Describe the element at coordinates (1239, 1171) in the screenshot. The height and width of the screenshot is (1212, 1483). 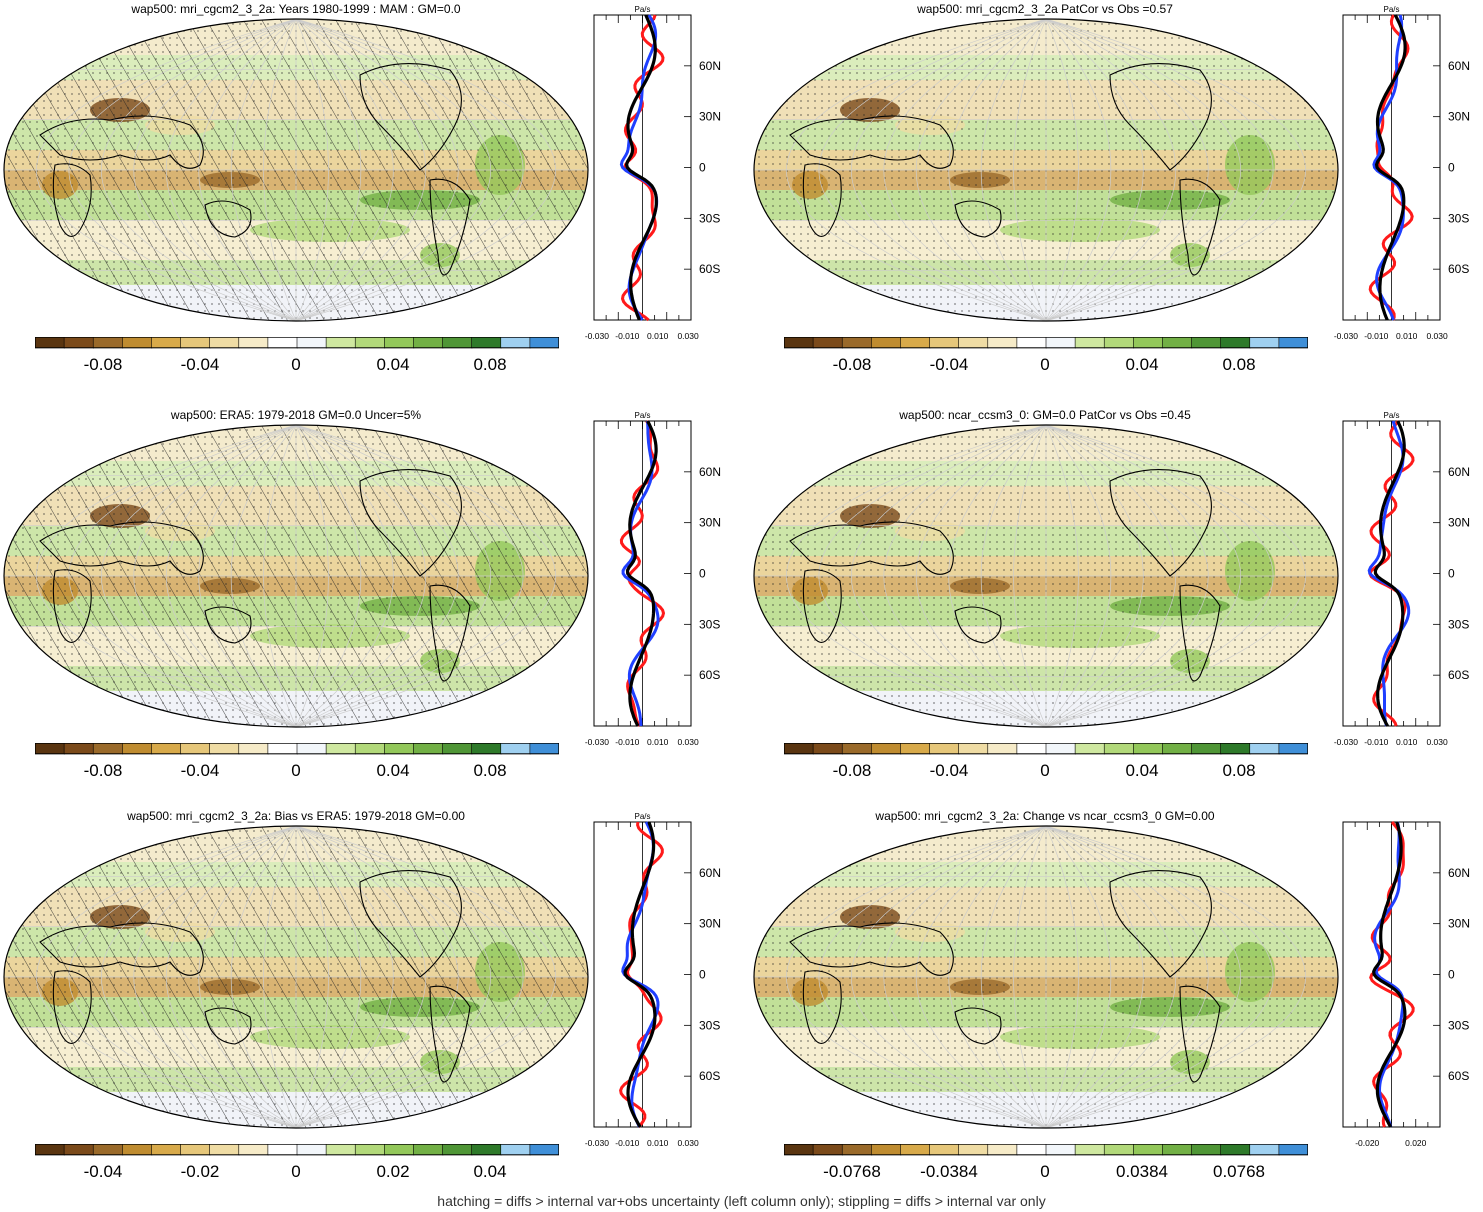
I see `colorbar-label: 0.0768` at that location.